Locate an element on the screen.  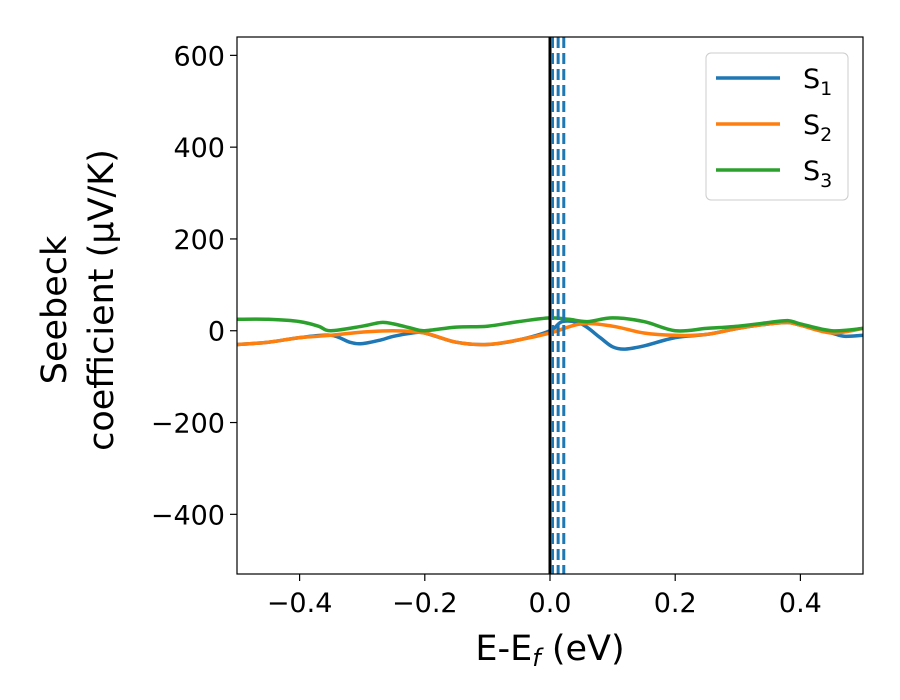
x-tick-label: 0.2 is located at coordinates (675, 603).